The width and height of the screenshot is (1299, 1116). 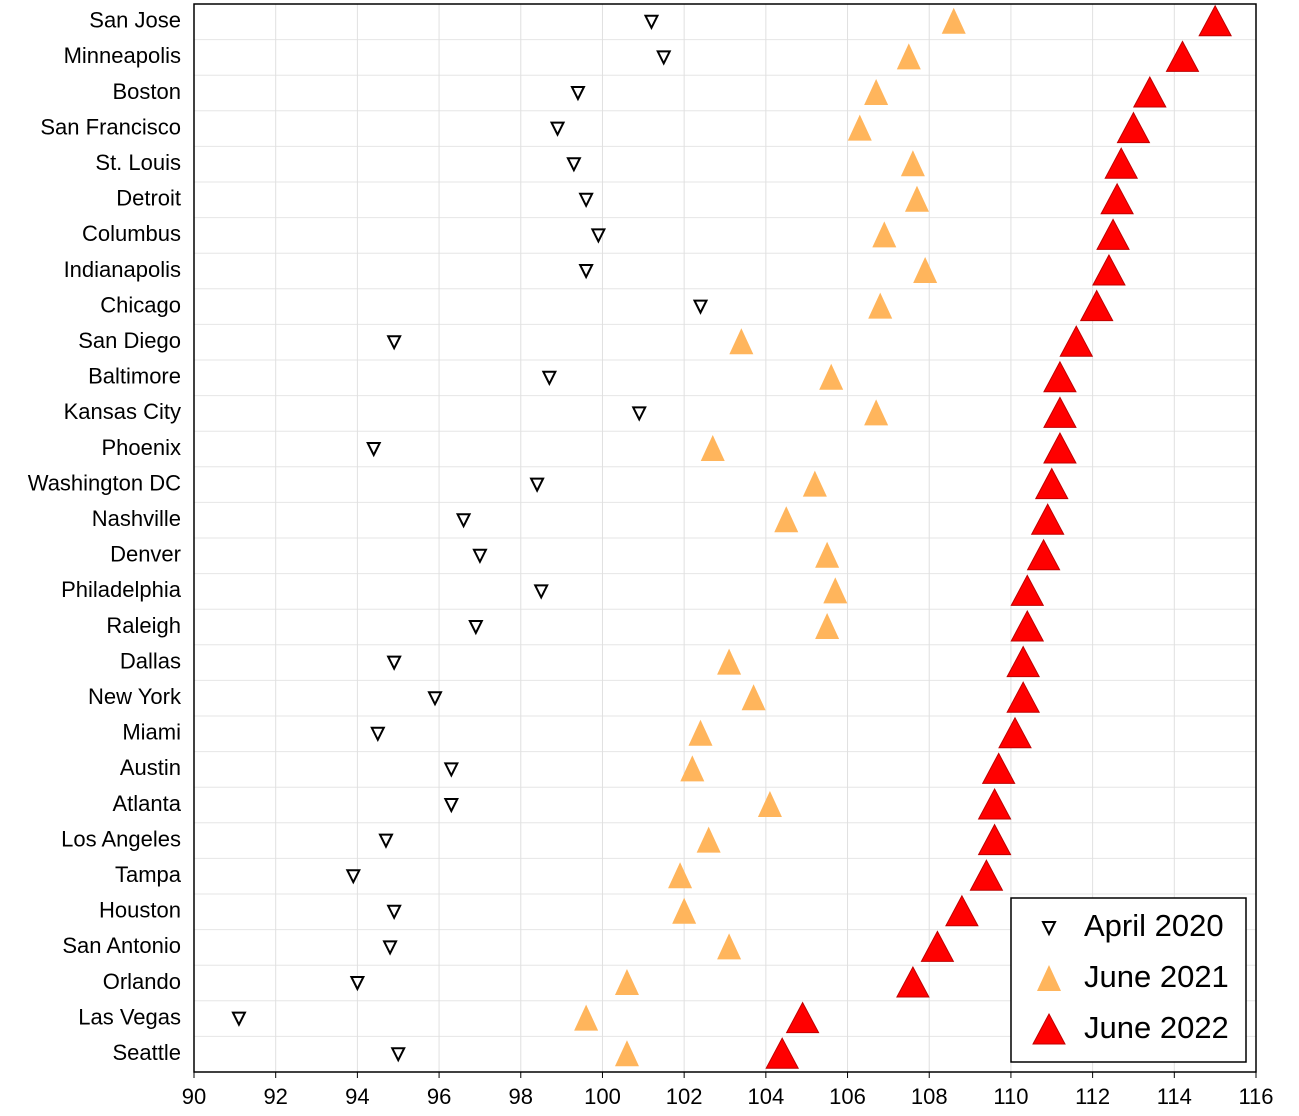 What do you see at coordinates (121, 838) in the screenshot?
I see `y-tick-label: Los Angeles` at bounding box center [121, 838].